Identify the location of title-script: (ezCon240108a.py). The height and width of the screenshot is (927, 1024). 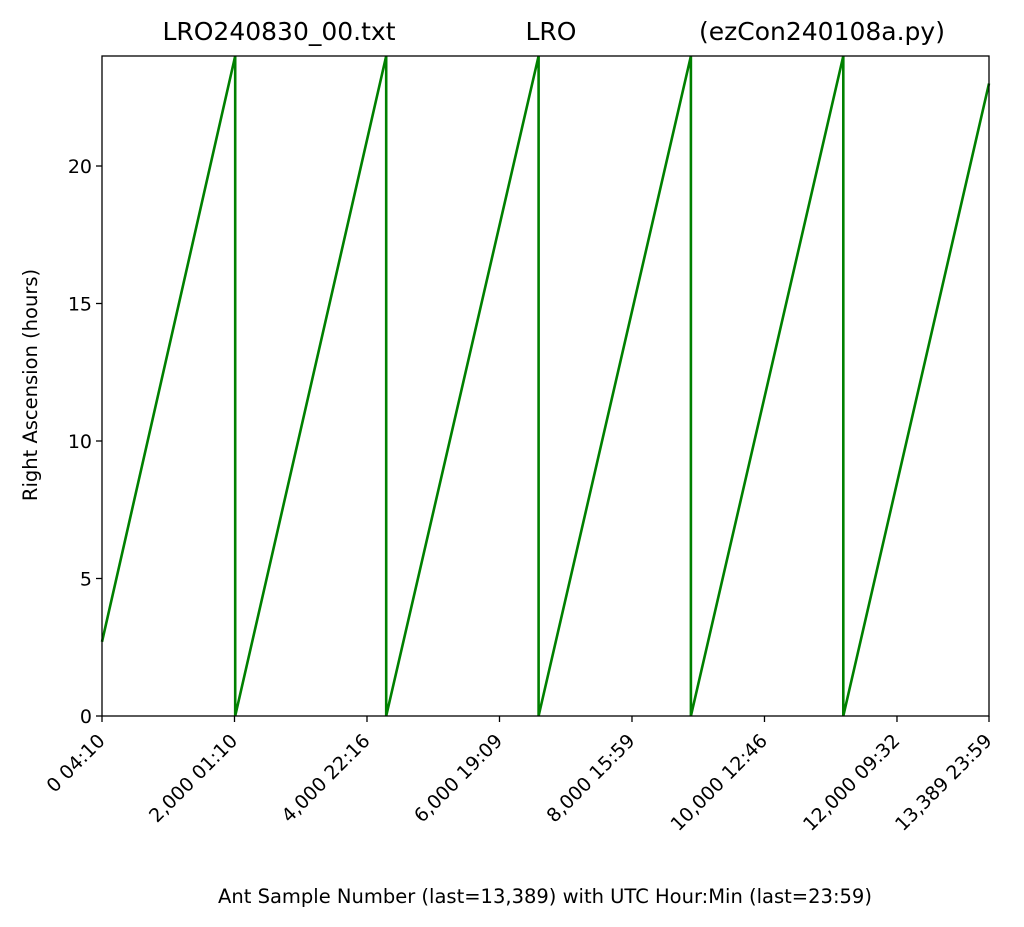
(822, 31).